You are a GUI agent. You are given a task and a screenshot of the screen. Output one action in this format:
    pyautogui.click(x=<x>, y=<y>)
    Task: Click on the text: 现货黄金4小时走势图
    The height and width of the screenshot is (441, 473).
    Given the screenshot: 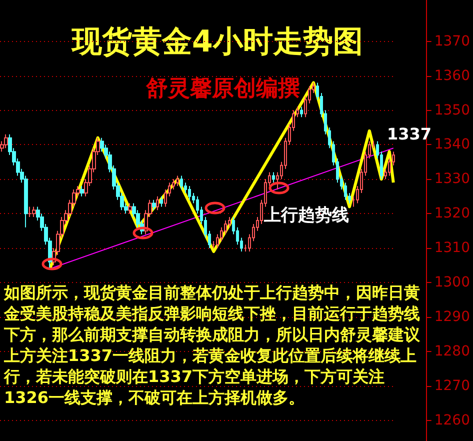 What is the action you would take?
    pyautogui.click(x=217, y=42)
    